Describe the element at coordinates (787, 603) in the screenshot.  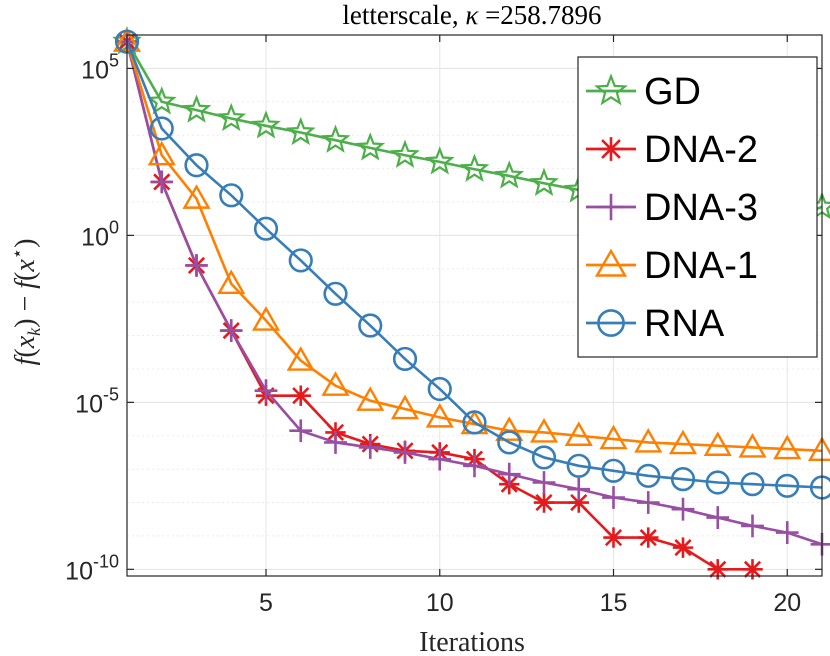
I see `x-tick-label: 20` at that location.